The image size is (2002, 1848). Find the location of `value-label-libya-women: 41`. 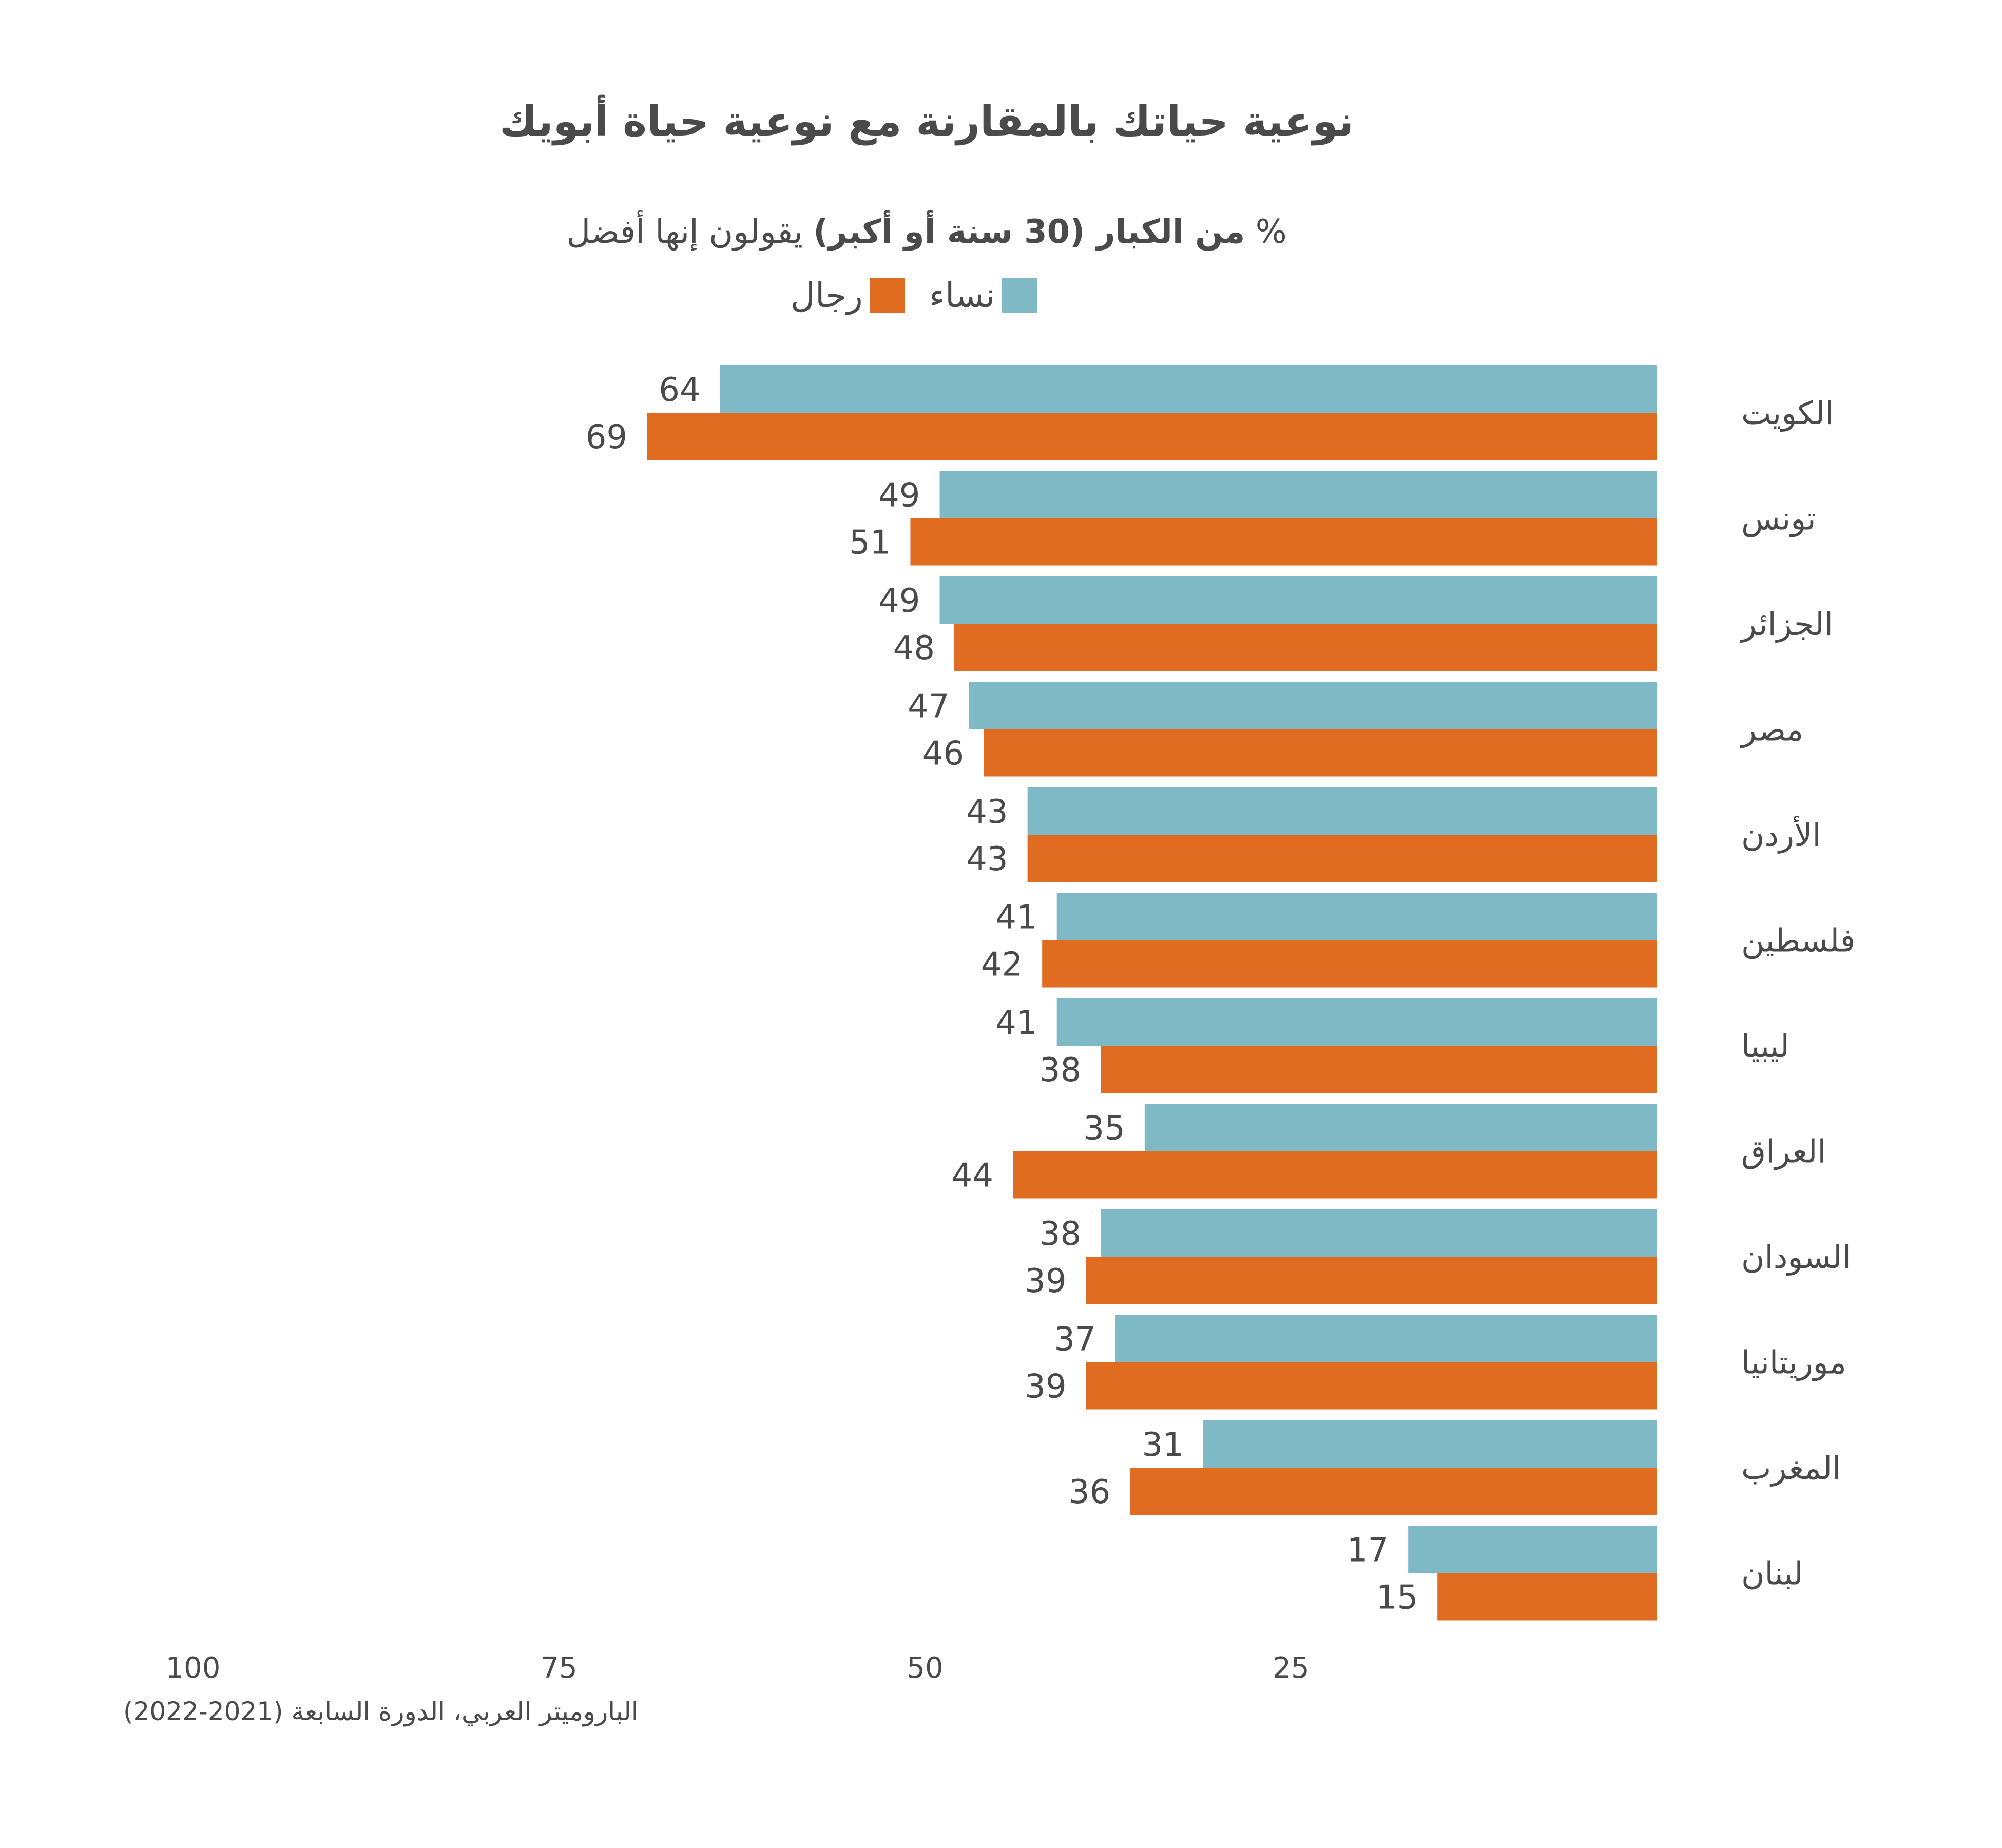

value-label-libya-women: 41 is located at coordinates (1016, 1023).